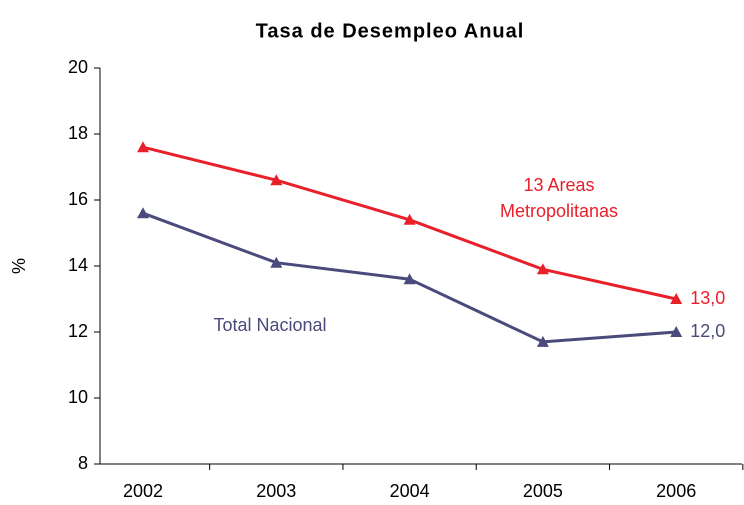 Image resolution: width=744 pixels, height=505 pixels. Describe the element at coordinates (559, 198) in the screenshot. I see `series-label: 13 Areas Metropolitanas` at that location.